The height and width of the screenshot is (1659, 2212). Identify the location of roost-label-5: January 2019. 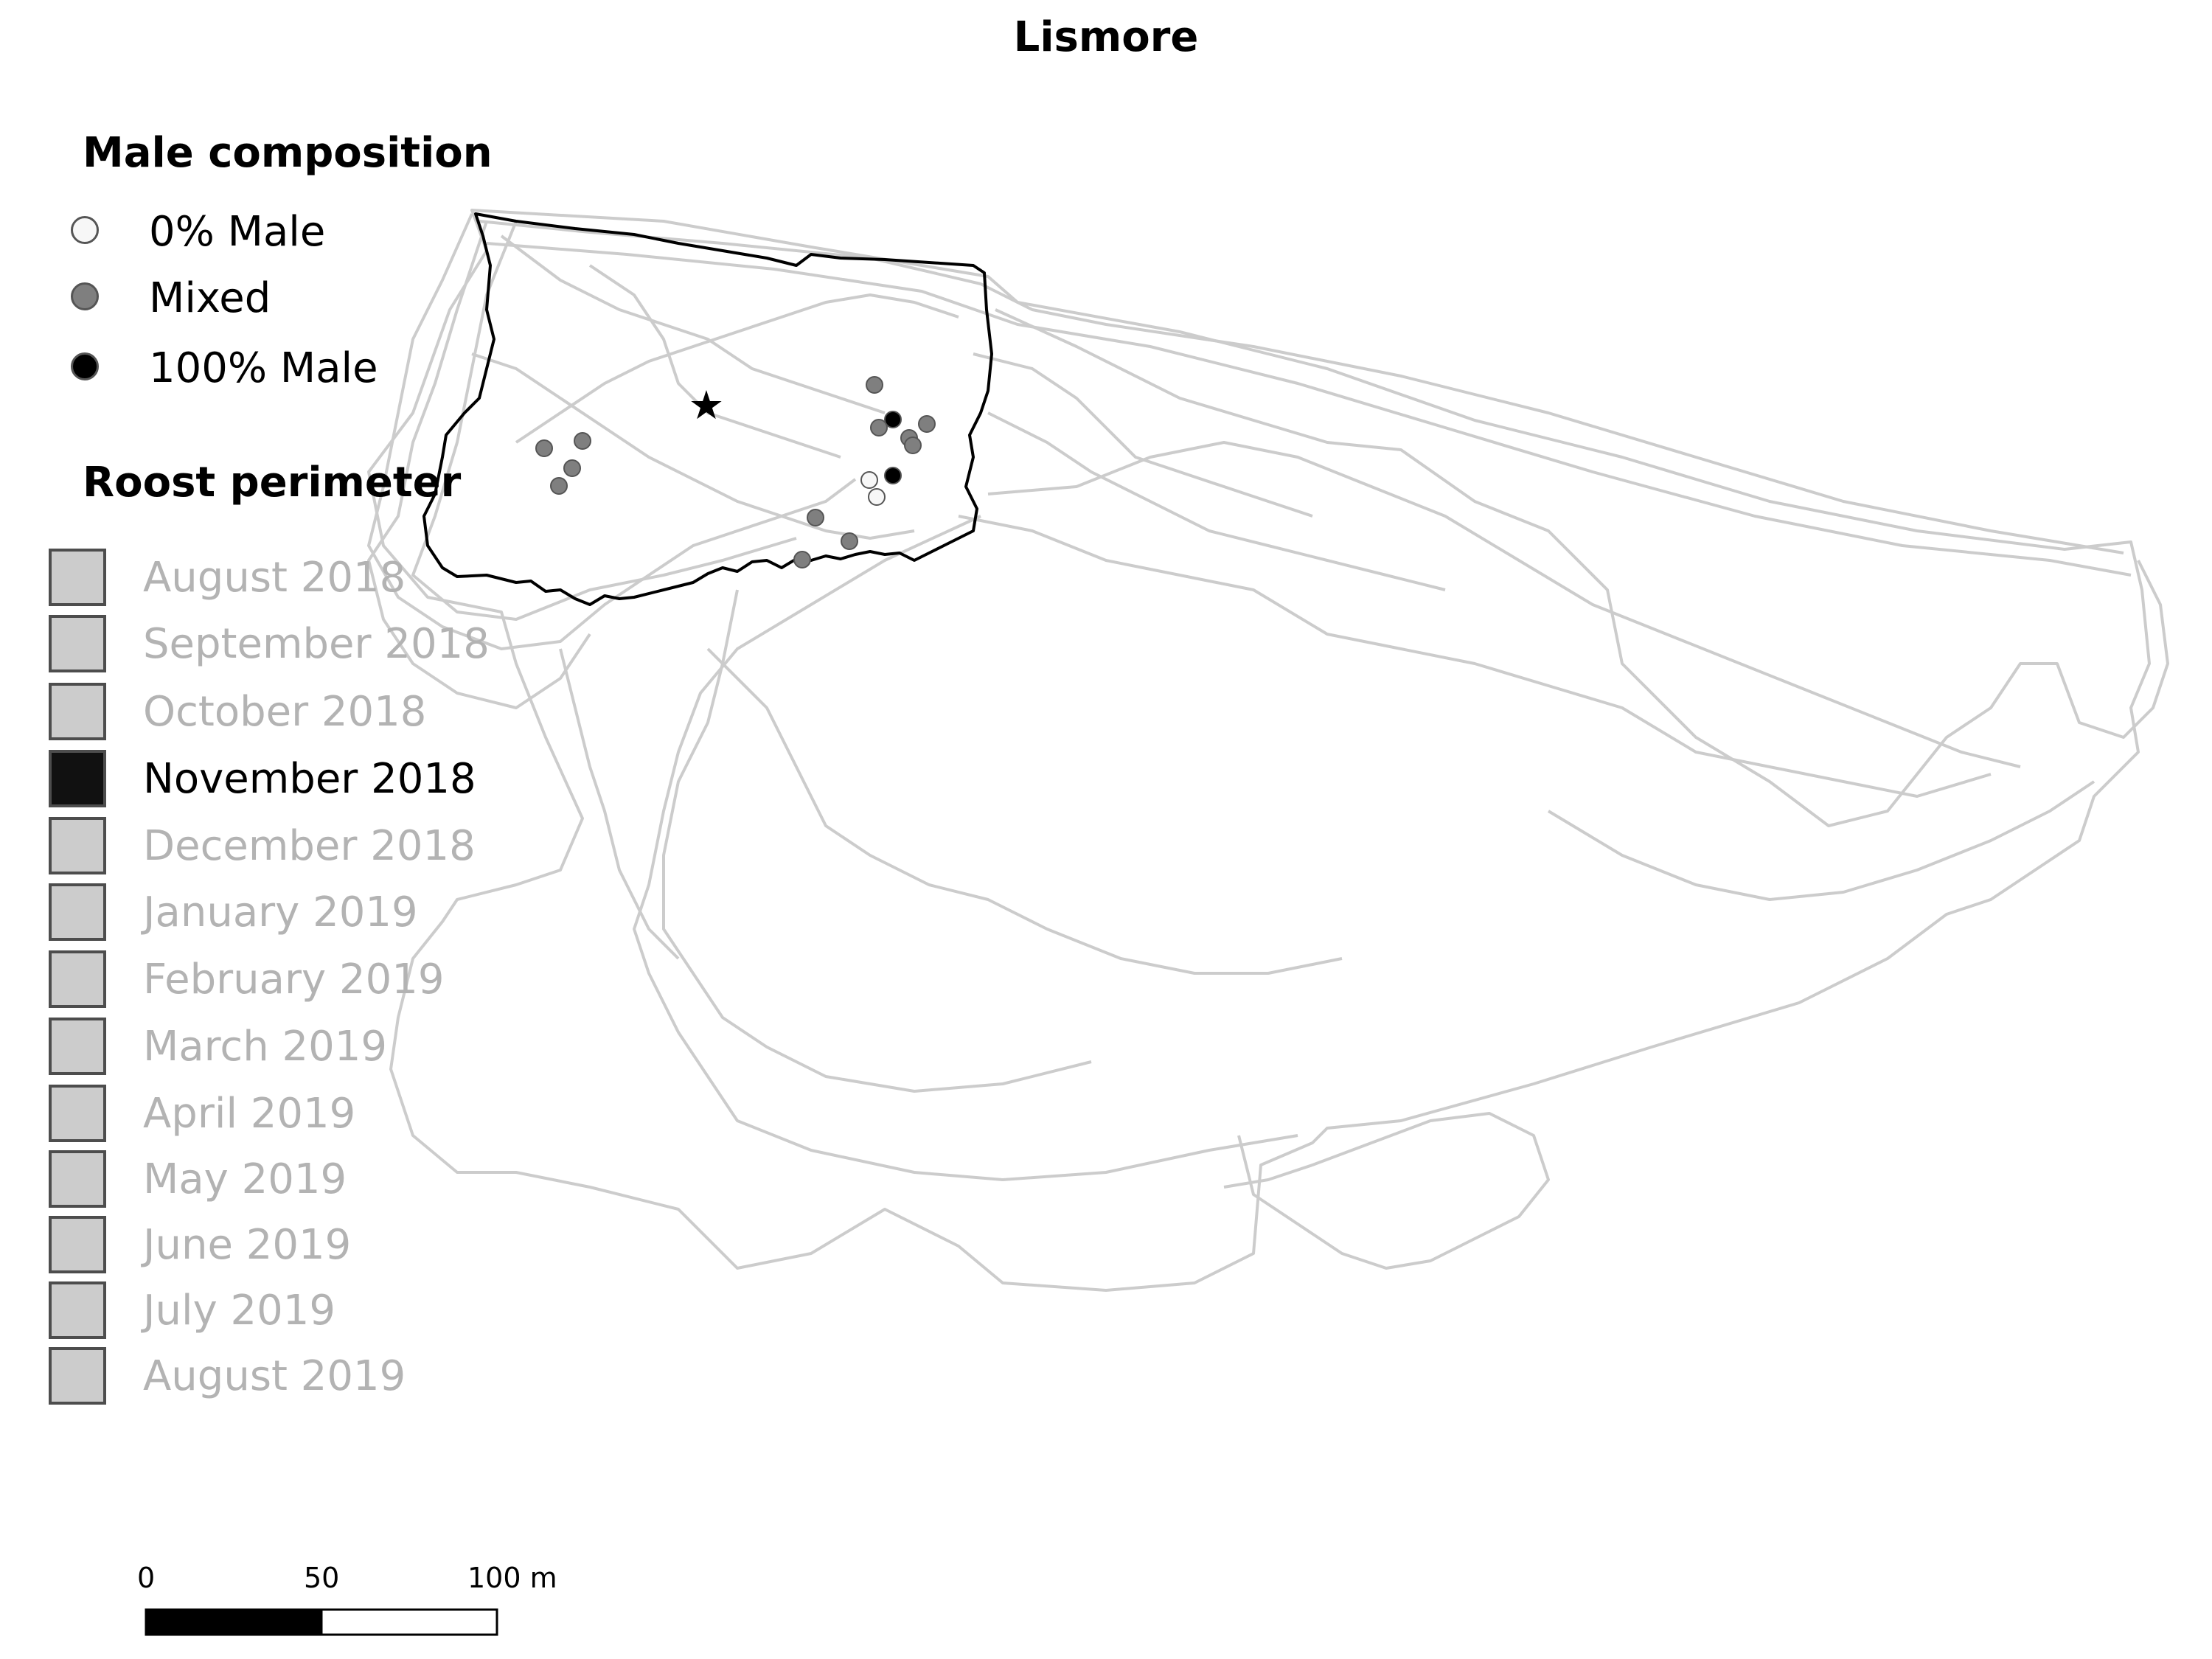
(280, 912).